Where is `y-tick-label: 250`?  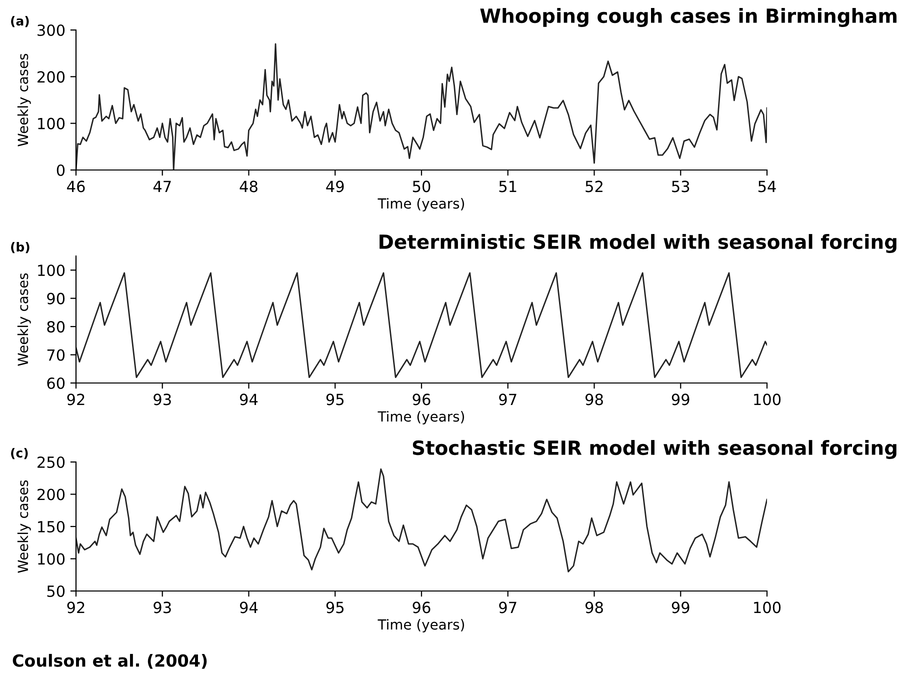
y-tick-label: 250 is located at coordinates (51, 462).